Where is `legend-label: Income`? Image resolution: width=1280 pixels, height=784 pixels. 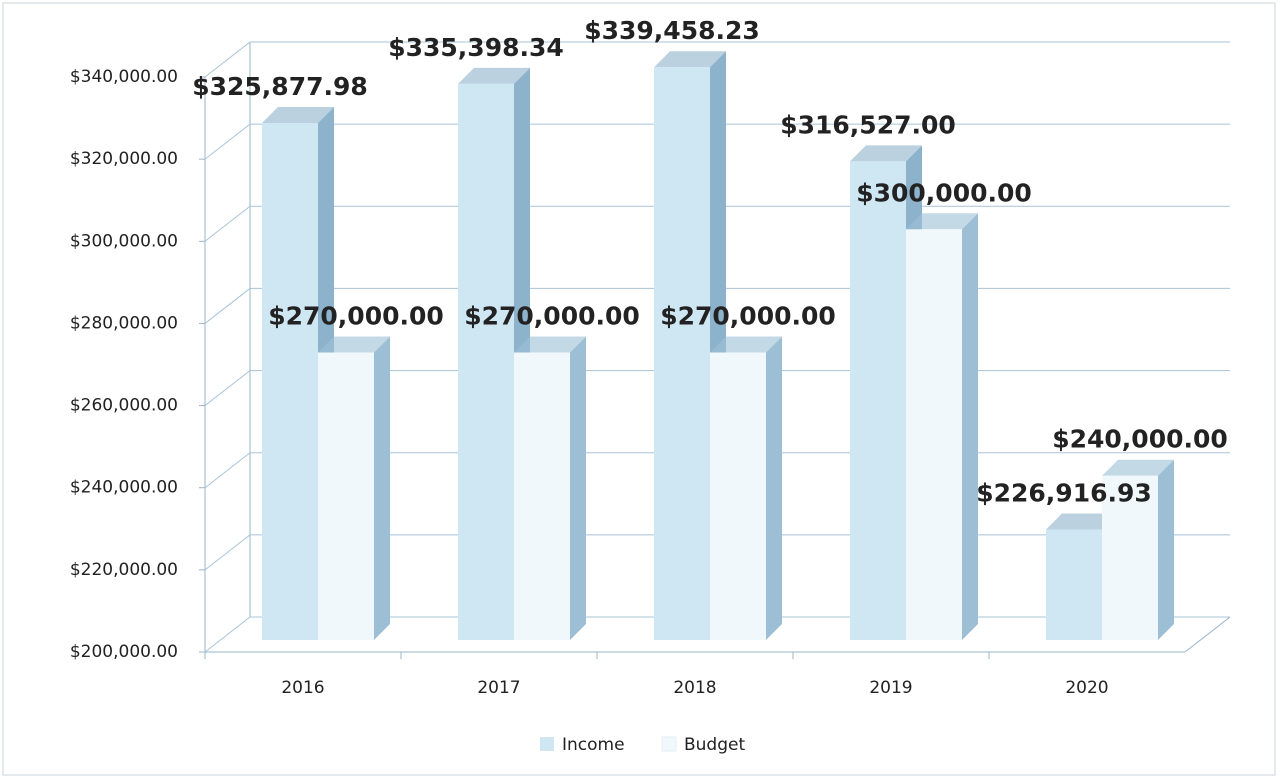
legend-label: Income is located at coordinates (593, 745).